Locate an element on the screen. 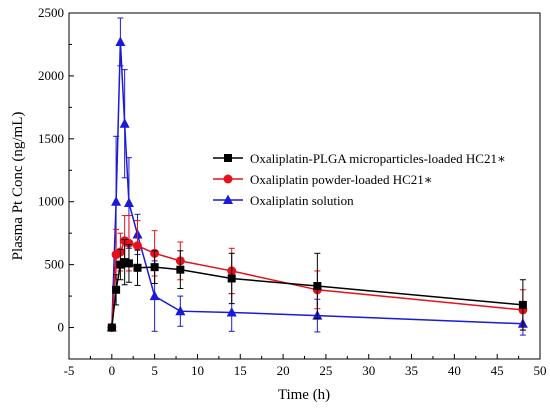 The width and height of the screenshot is (550, 413). y-tick-label: 500 is located at coordinates (55, 264).